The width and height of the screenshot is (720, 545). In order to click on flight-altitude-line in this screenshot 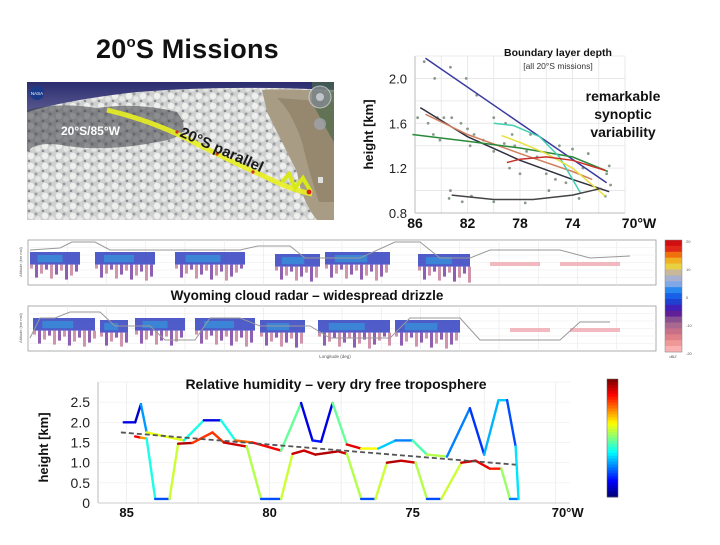, I will do `click(319, 326)`.